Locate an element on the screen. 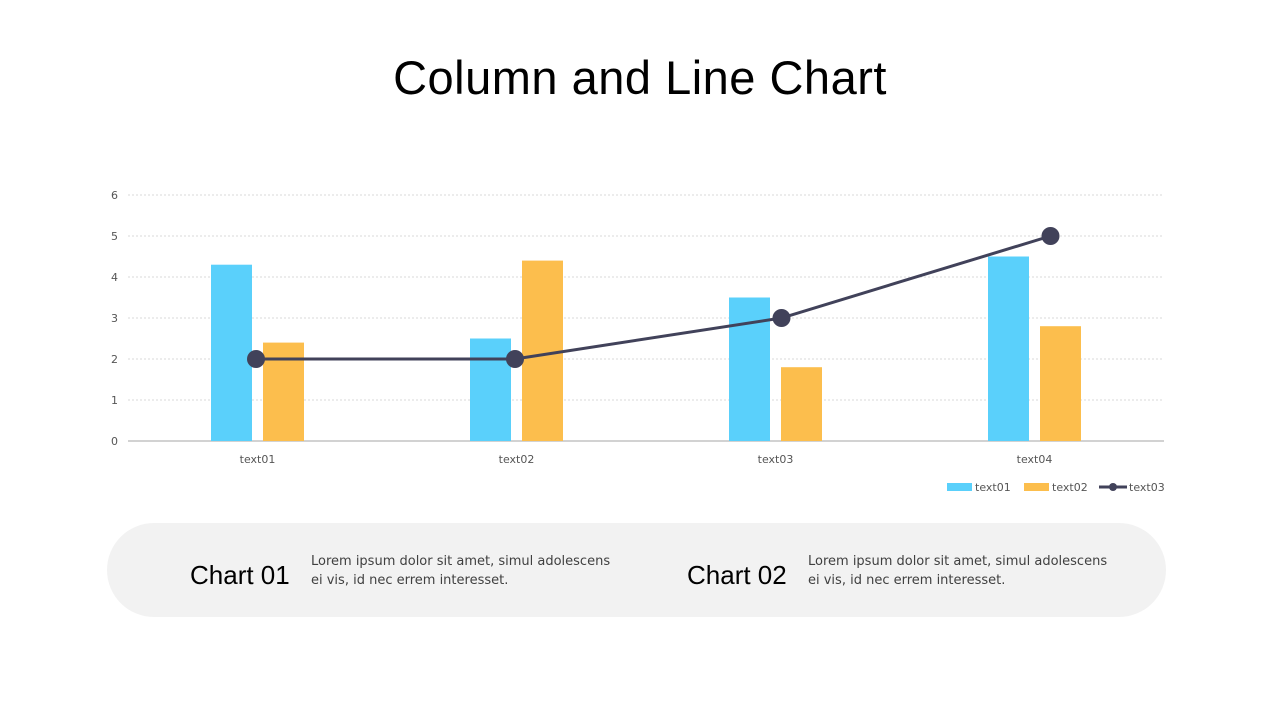  card-title-chart01: Chart 01 is located at coordinates (240, 575).